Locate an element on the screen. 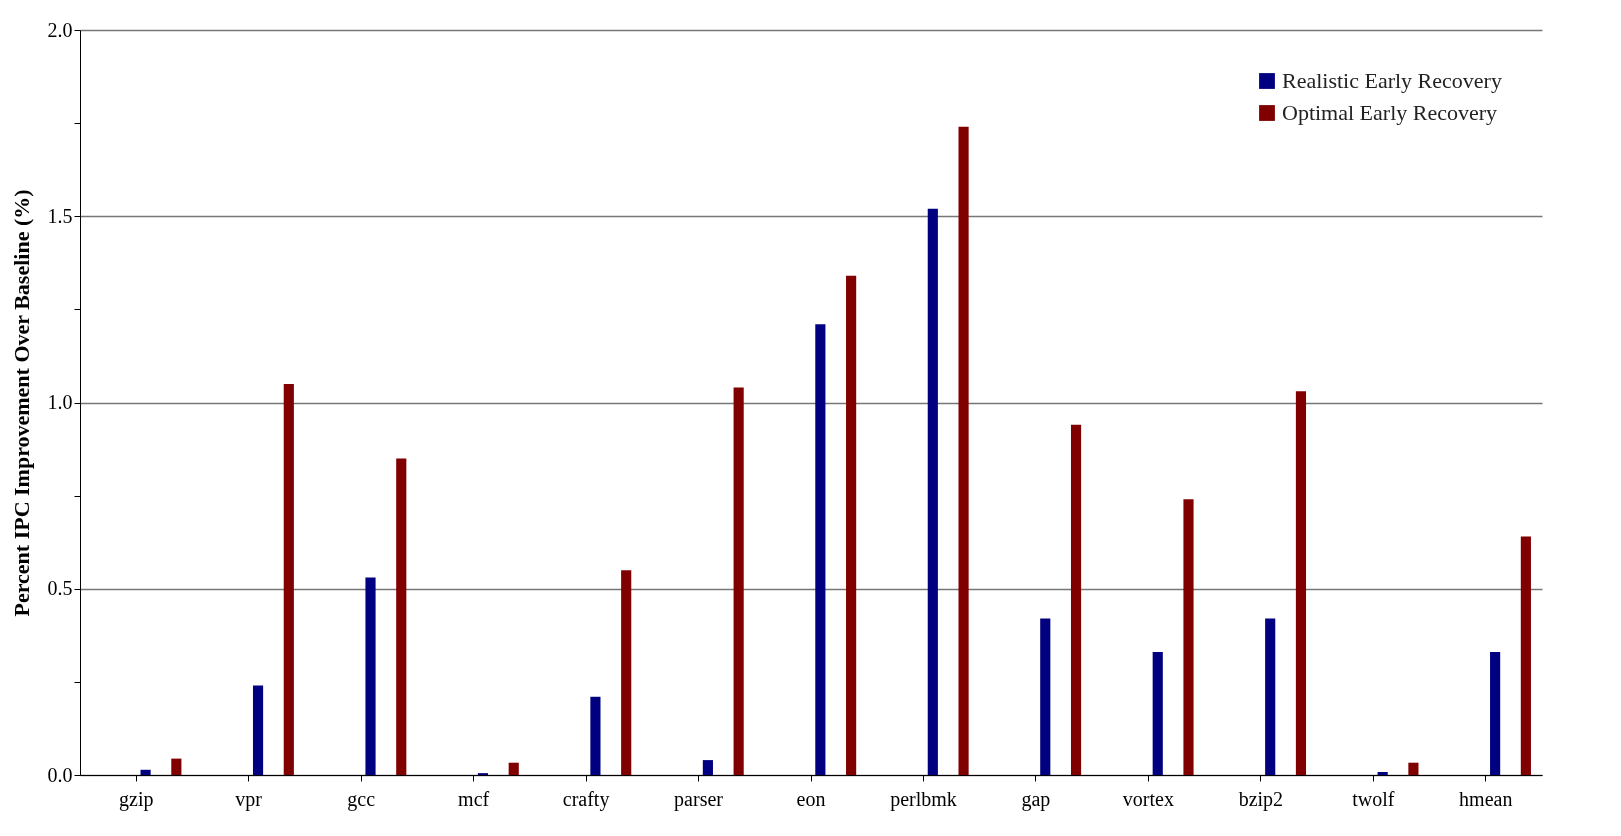 Image resolution: width=1621 pixels, height=836 pixels. x-tick-label: gzip is located at coordinates (136, 799).